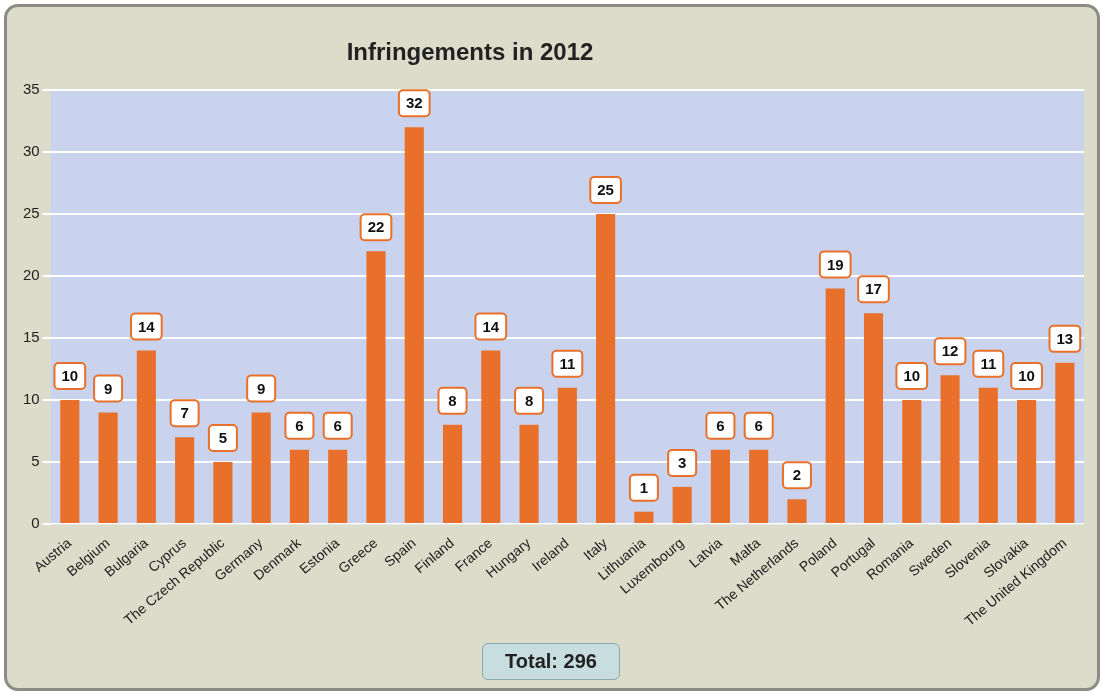 Image resolution: width=1102 pixels, height=693 pixels. What do you see at coordinates (797, 475) in the screenshot?
I see `data-label: 2` at bounding box center [797, 475].